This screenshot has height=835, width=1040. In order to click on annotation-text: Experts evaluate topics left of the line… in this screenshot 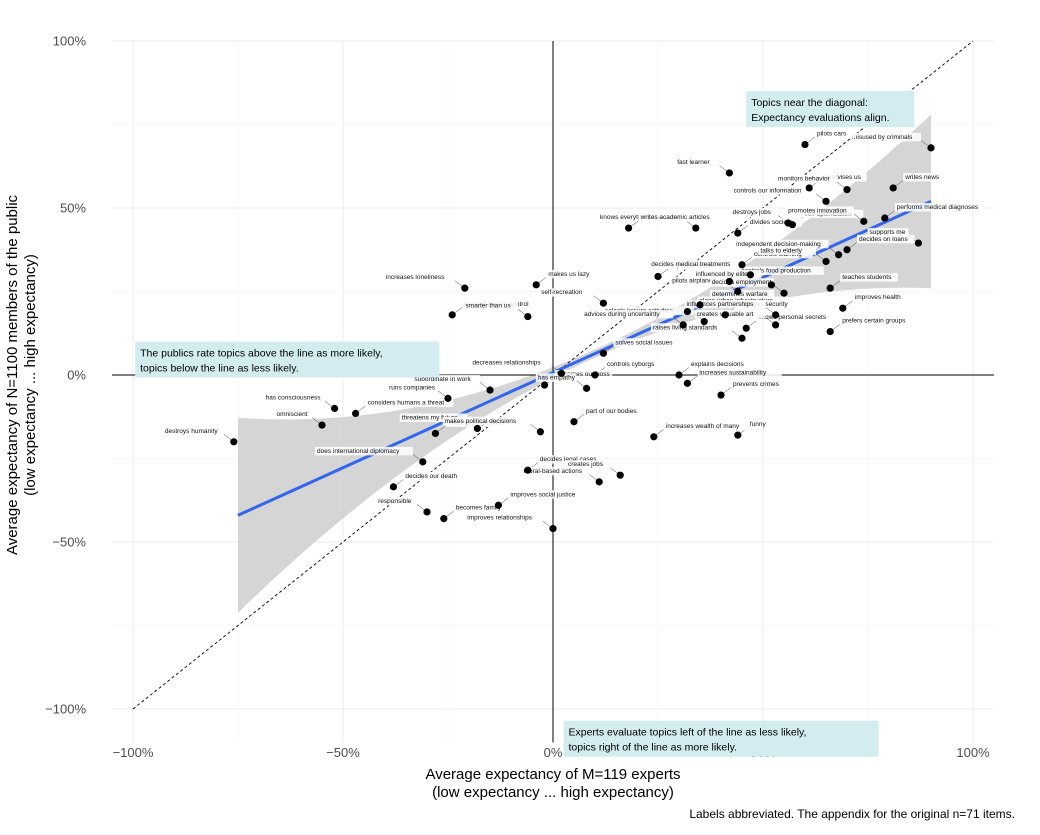, I will do `click(688, 733)`.